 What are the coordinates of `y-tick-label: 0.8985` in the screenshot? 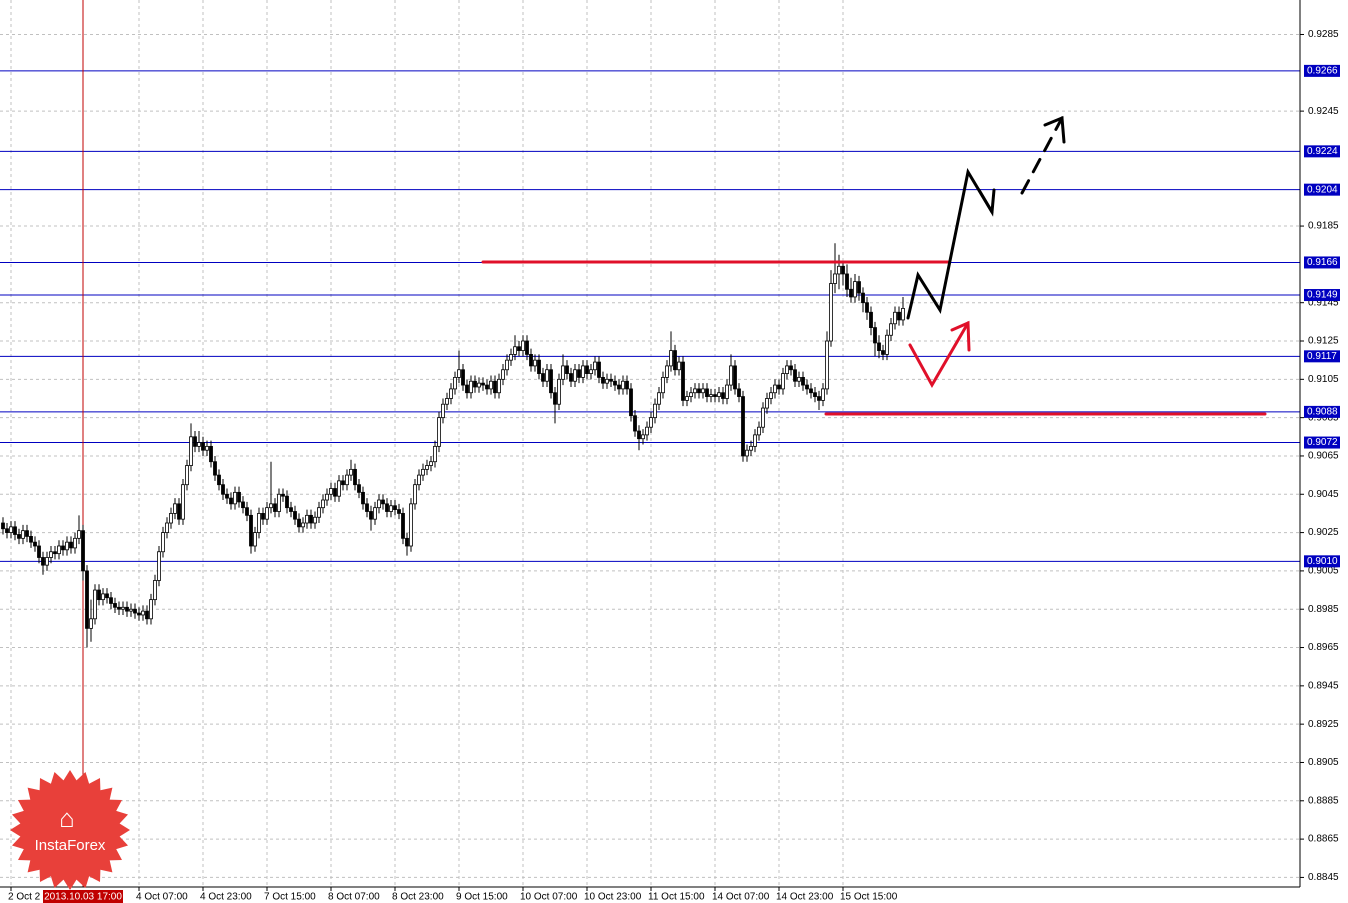 It's located at (1323, 609).